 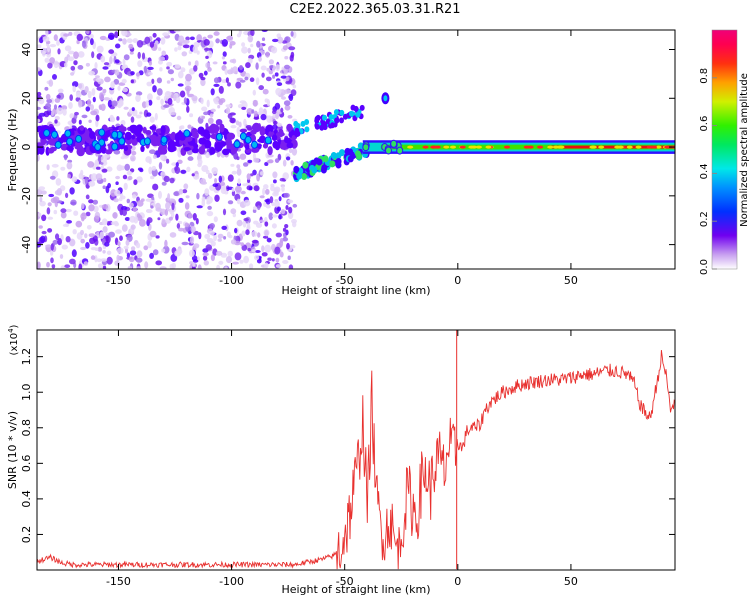 What do you see at coordinates (704, 171) in the screenshot?
I see `colorbar-tick-label: 0.4` at bounding box center [704, 171].